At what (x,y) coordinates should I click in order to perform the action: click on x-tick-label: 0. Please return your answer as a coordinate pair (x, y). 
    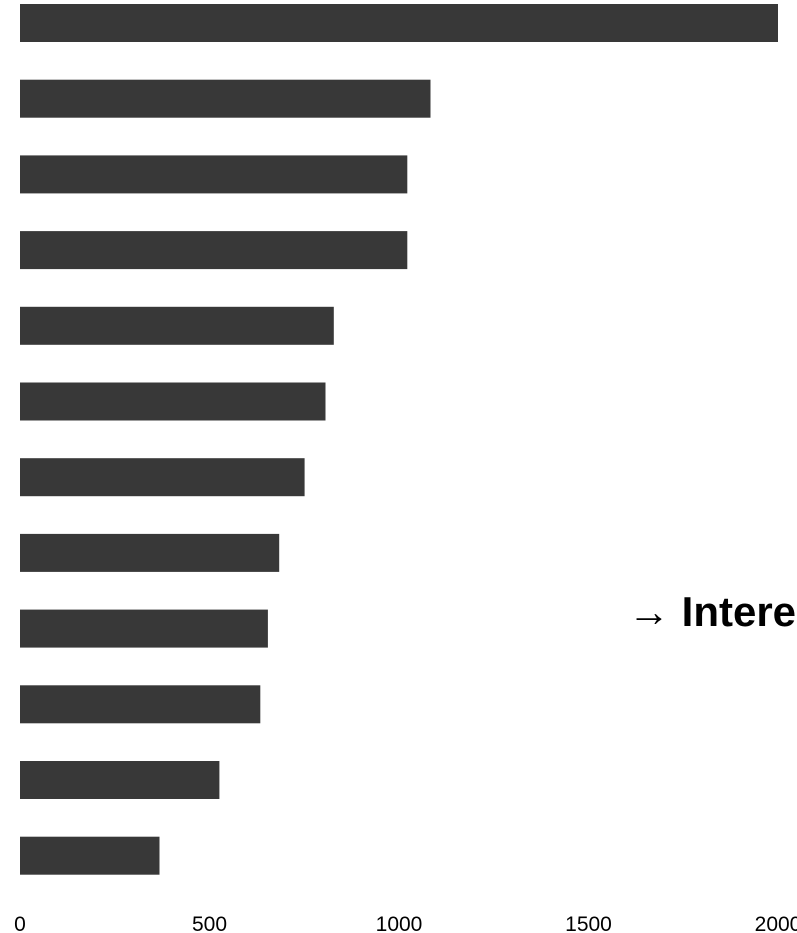
    Looking at the image, I should click on (20, 923).